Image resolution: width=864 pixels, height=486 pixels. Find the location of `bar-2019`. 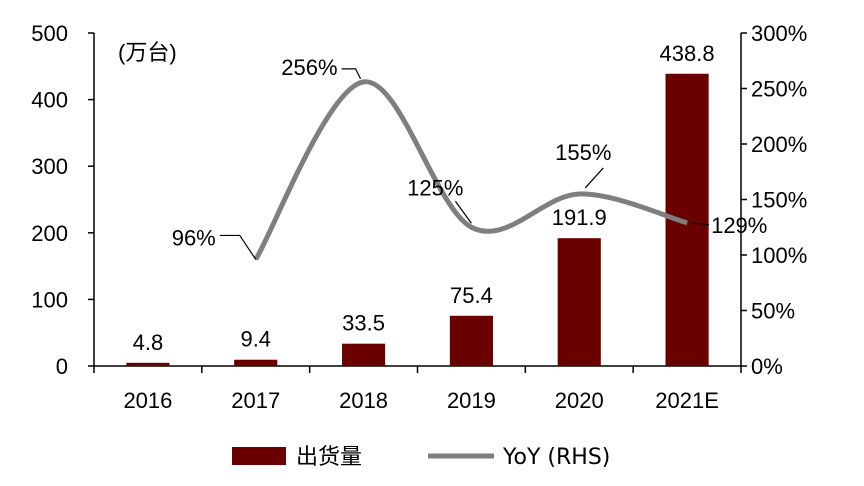

bar-2019 is located at coordinates (471, 340).